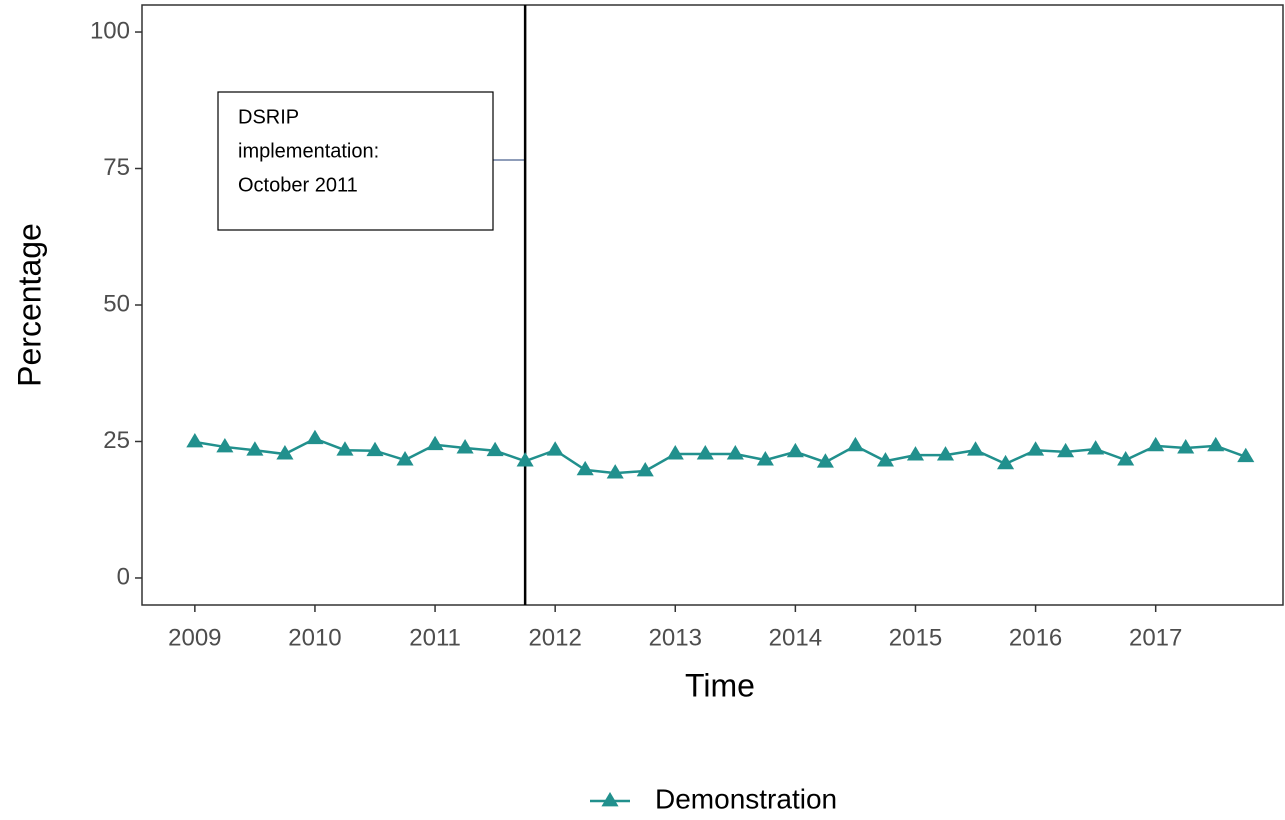 The width and height of the screenshot is (1285, 820). I want to click on x-tick-label: 2015, so click(915, 637).